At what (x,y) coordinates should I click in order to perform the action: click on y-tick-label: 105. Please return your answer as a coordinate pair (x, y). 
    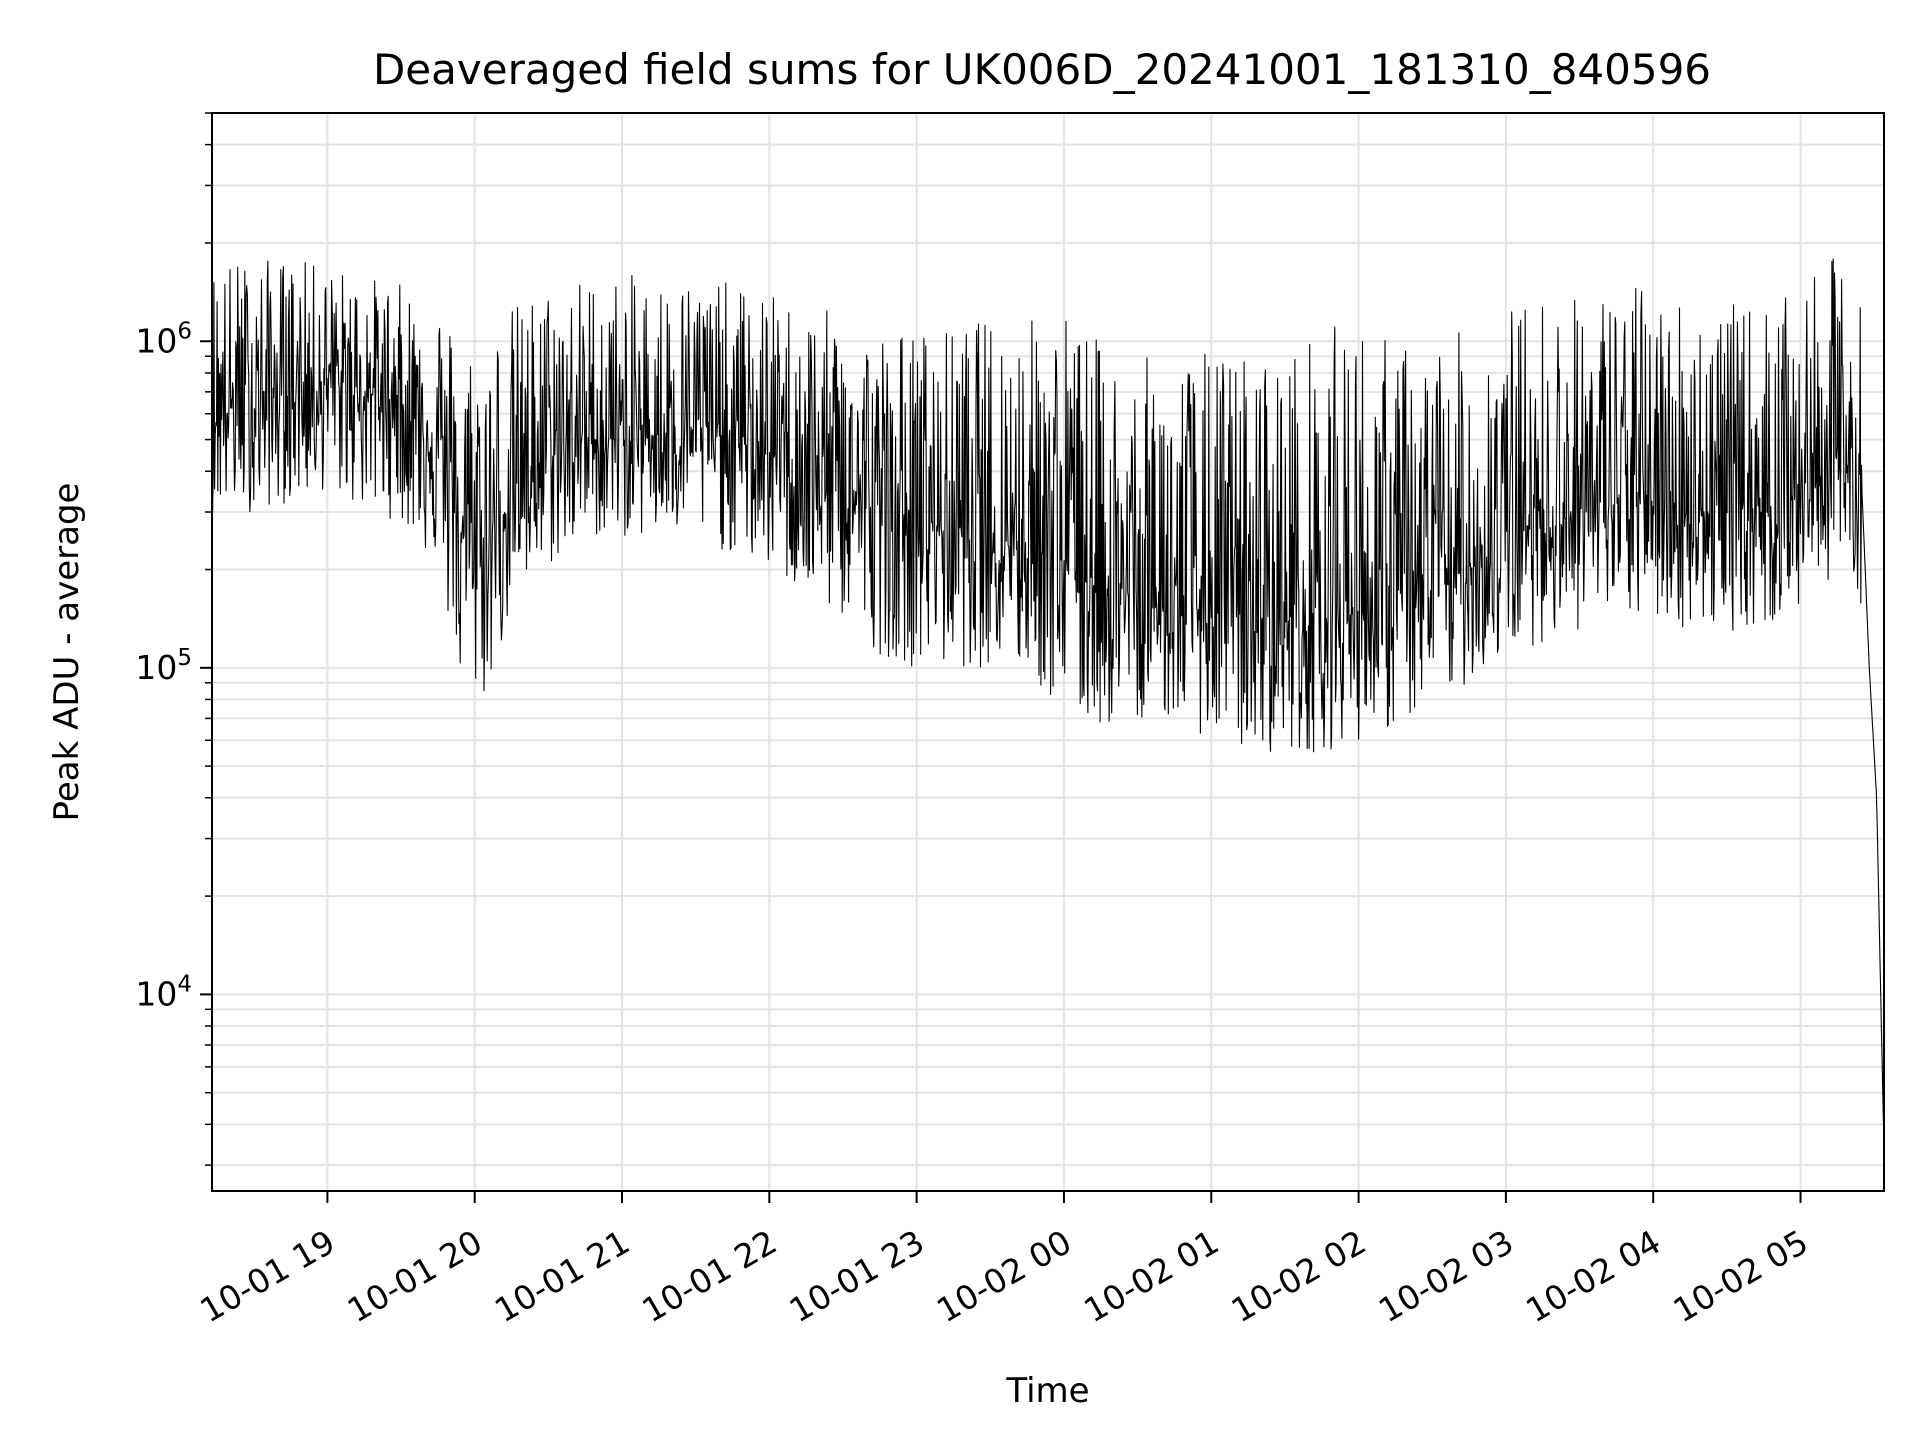
    Looking at the image, I should click on (163, 666).